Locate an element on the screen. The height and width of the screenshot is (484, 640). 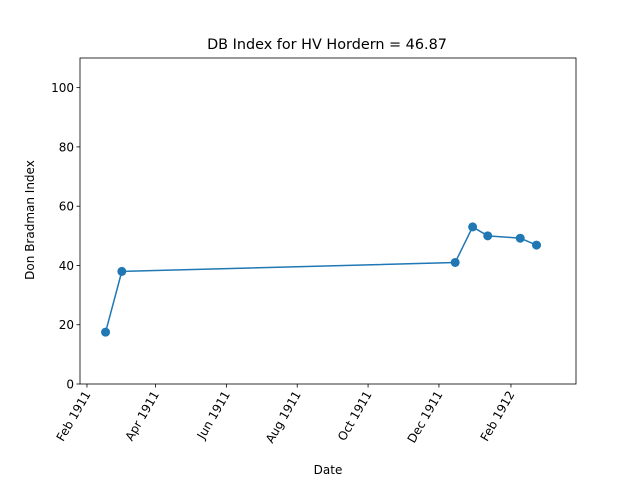
y-tick-label: 60 is located at coordinates (66, 207).